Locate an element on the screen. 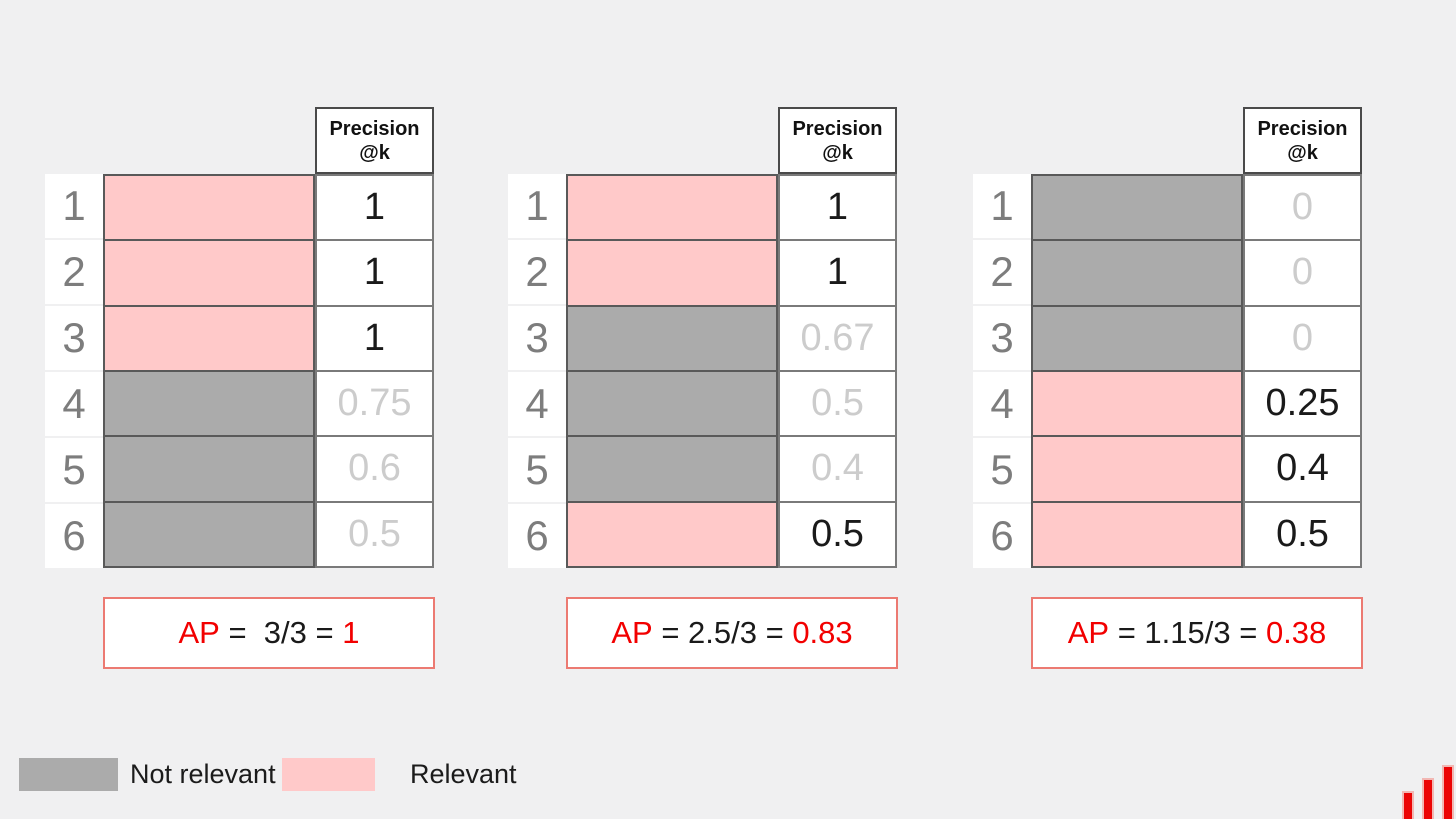 This screenshot has width=1456, height=819. ap-formula-box: AP = 3/3 = 1 is located at coordinates (269, 633).